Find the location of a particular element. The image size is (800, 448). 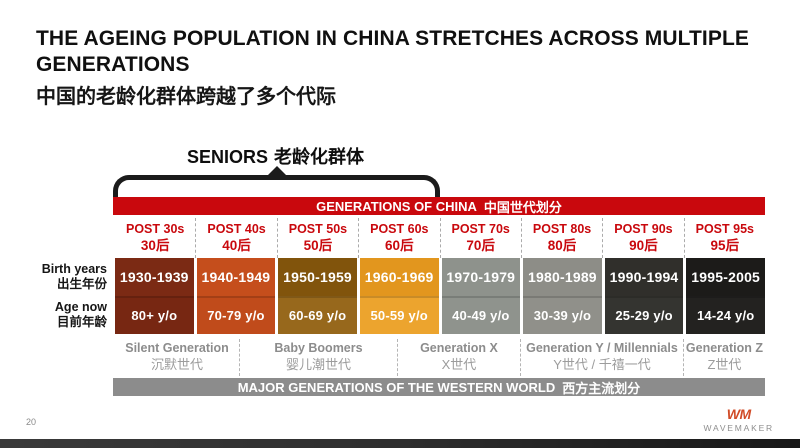

birth-years-cell: 1995-2005 is located at coordinates (725, 277).